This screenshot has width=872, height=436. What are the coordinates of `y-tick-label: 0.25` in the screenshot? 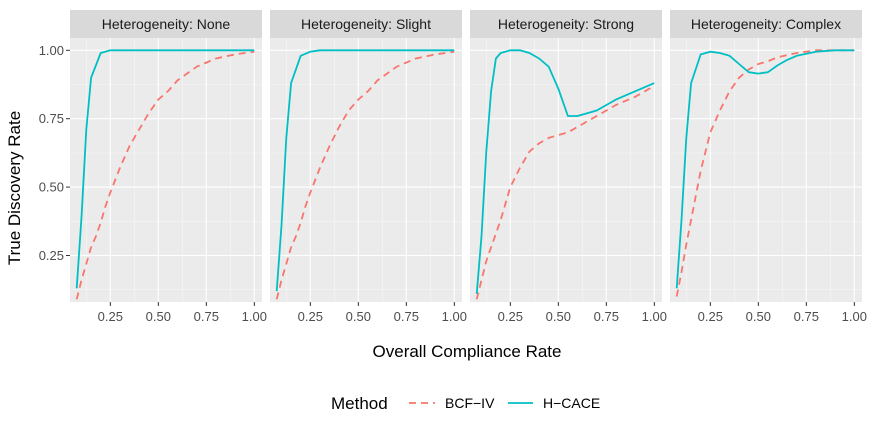 It's located at (51, 255).